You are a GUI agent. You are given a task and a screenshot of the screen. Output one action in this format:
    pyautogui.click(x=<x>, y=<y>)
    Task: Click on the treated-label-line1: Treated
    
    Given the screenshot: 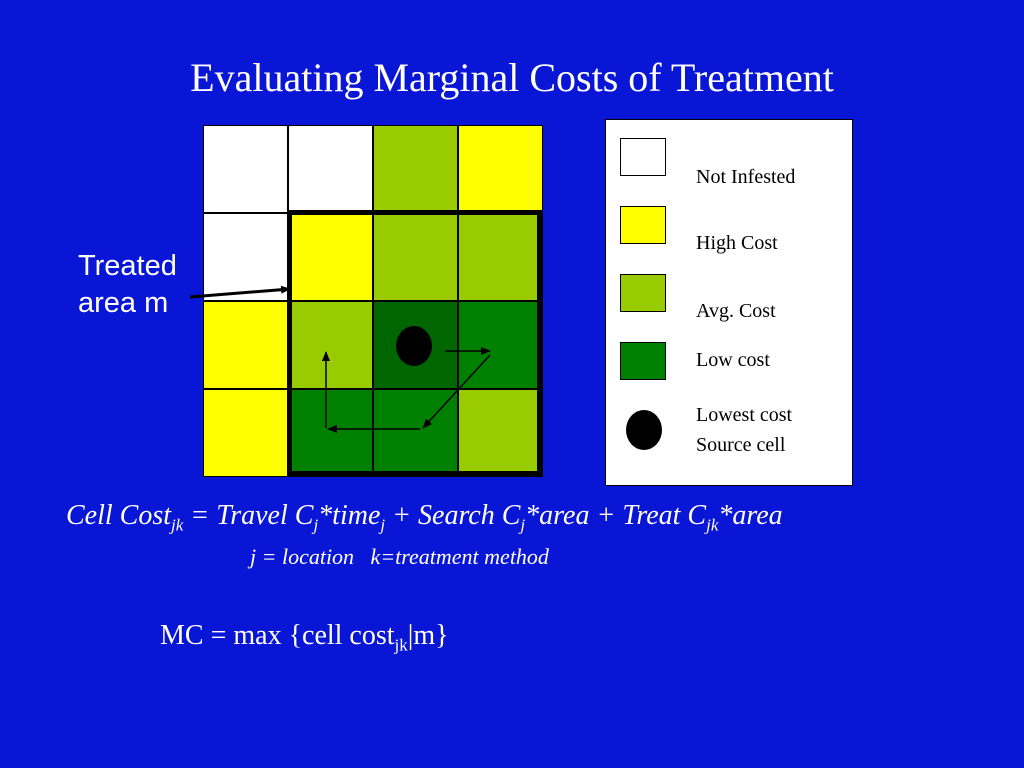 What is the action you would take?
    pyautogui.click(x=127, y=266)
    